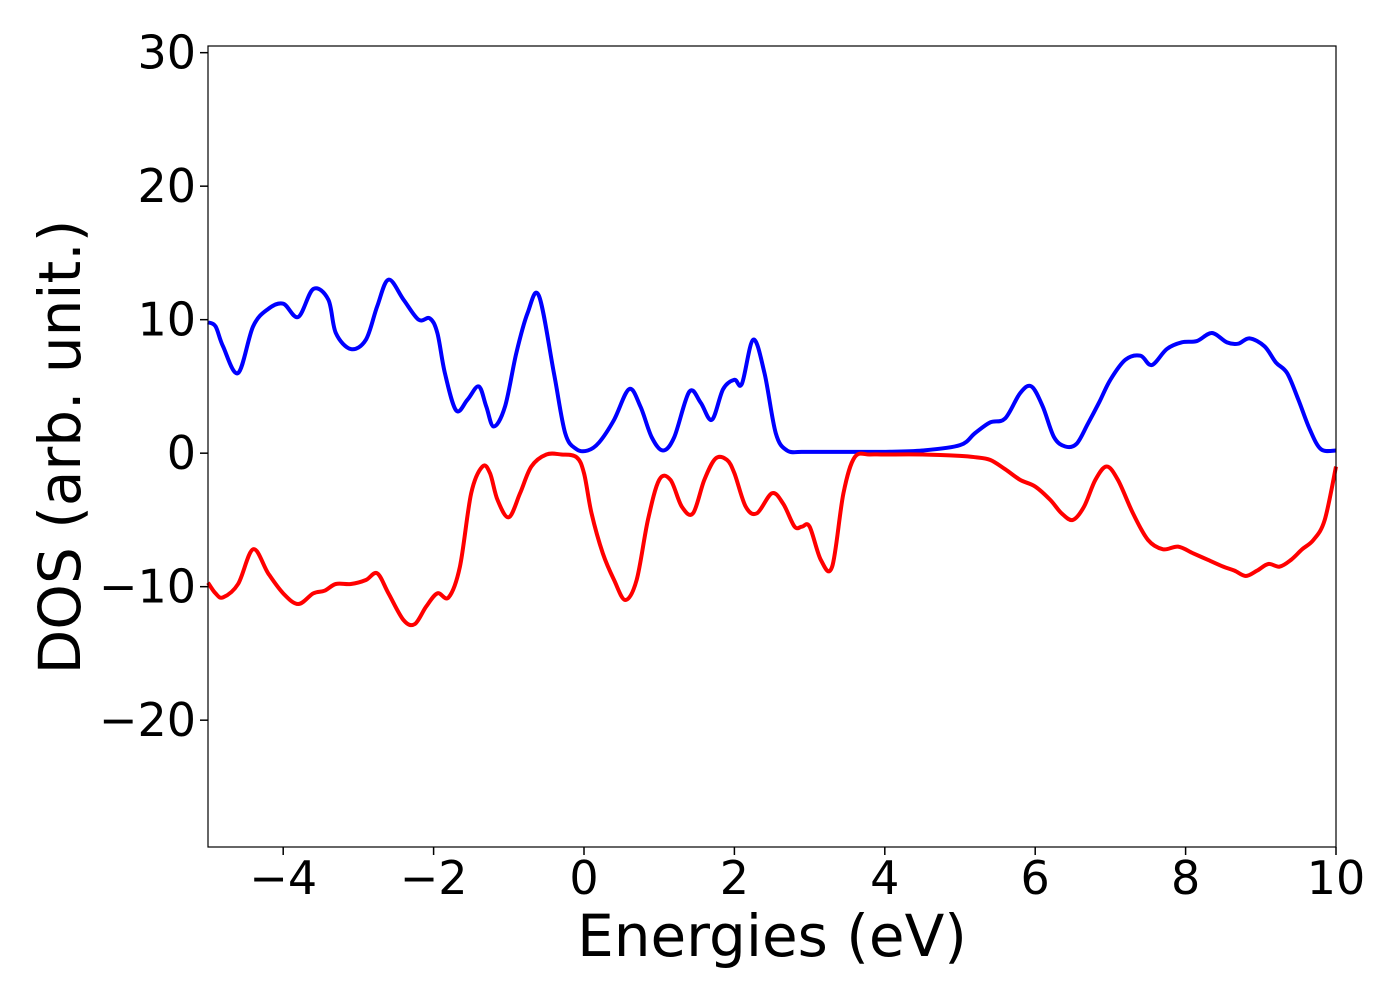 The image size is (1400, 1000). Describe the element at coordinates (166, 320) in the screenshot. I see `y-tick-label: 10` at that location.